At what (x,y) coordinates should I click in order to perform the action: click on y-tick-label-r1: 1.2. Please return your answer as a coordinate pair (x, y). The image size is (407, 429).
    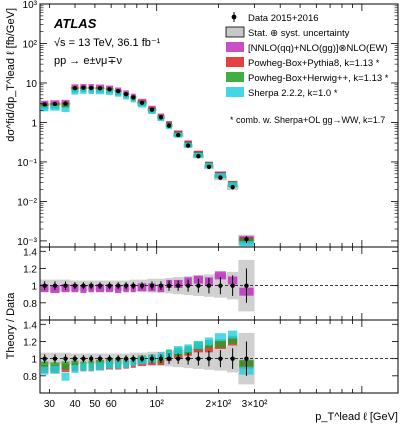
    Looking at the image, I should click on (30, 269).